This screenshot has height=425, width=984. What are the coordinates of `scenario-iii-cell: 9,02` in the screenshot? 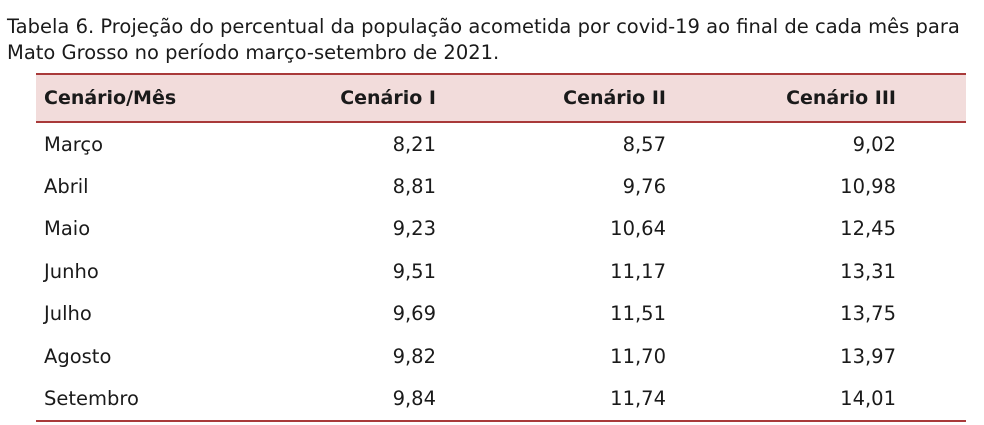 It's located at (874, 144).